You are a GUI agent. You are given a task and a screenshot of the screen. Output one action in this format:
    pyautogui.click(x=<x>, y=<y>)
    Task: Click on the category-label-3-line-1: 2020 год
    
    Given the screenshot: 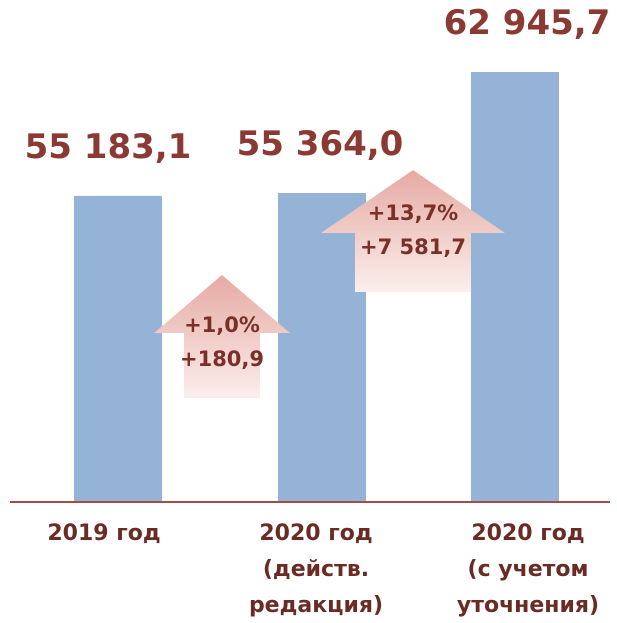 What is the action you would take?
    pyautogui.click(x=527, y=533)
    